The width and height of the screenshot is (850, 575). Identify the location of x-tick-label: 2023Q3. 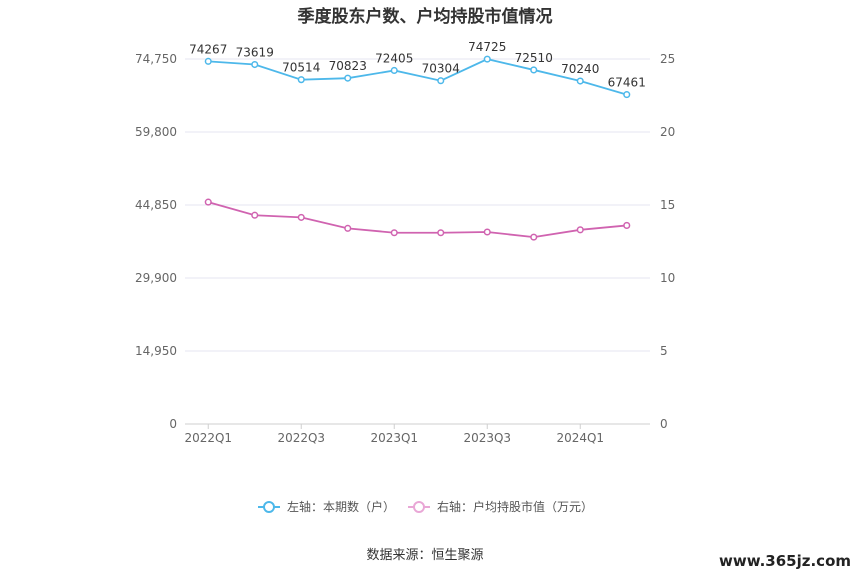
(487, 438).